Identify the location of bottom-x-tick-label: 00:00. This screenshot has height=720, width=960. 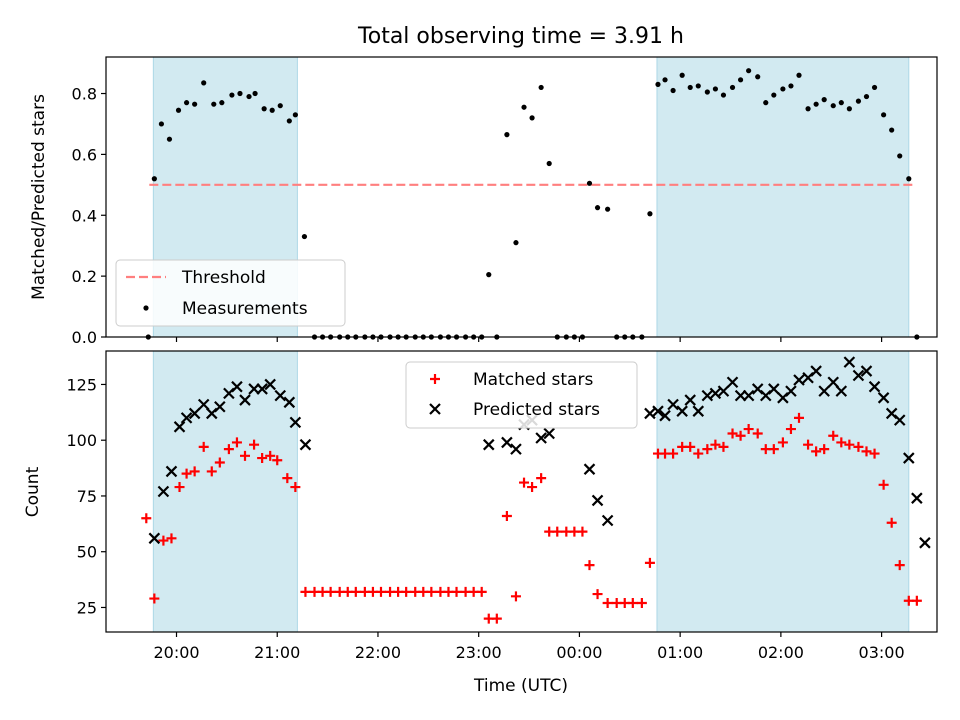
(579, 652).